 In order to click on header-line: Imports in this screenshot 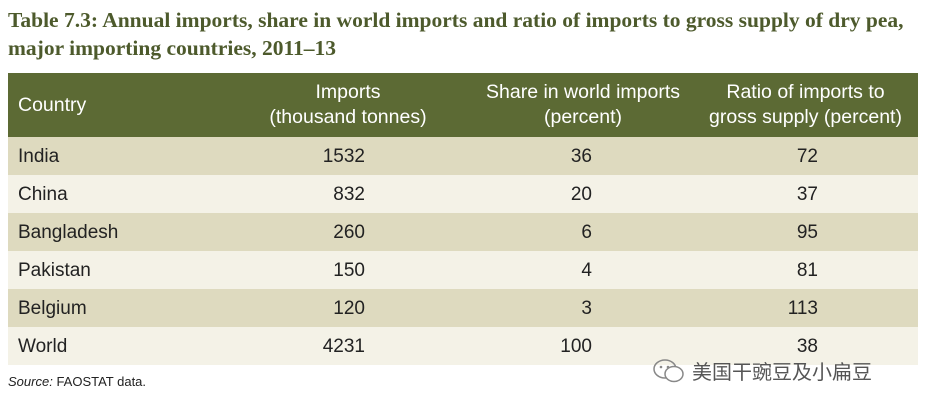, I will do `click(348, 92)`.